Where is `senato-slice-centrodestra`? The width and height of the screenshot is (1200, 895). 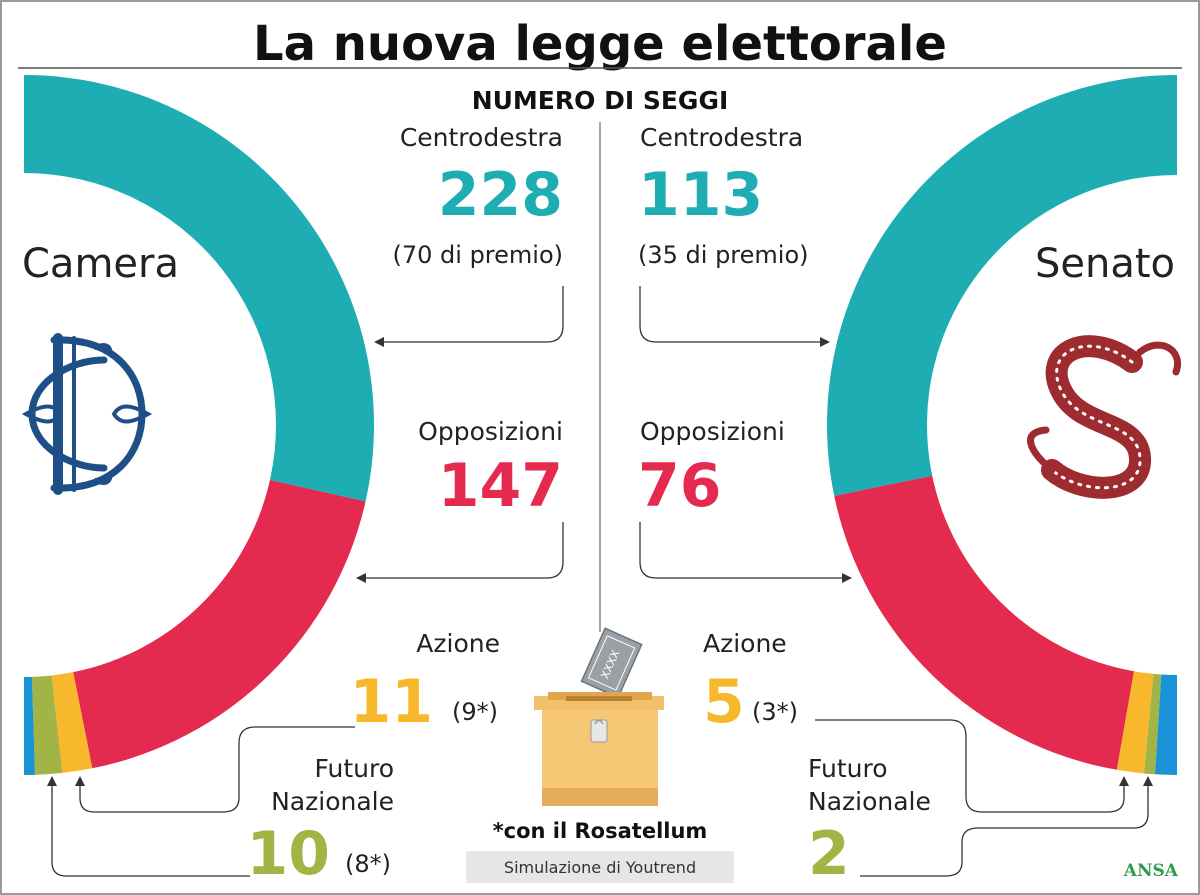 senato-slice-centrodestra is located at coordinates (1002, 285).